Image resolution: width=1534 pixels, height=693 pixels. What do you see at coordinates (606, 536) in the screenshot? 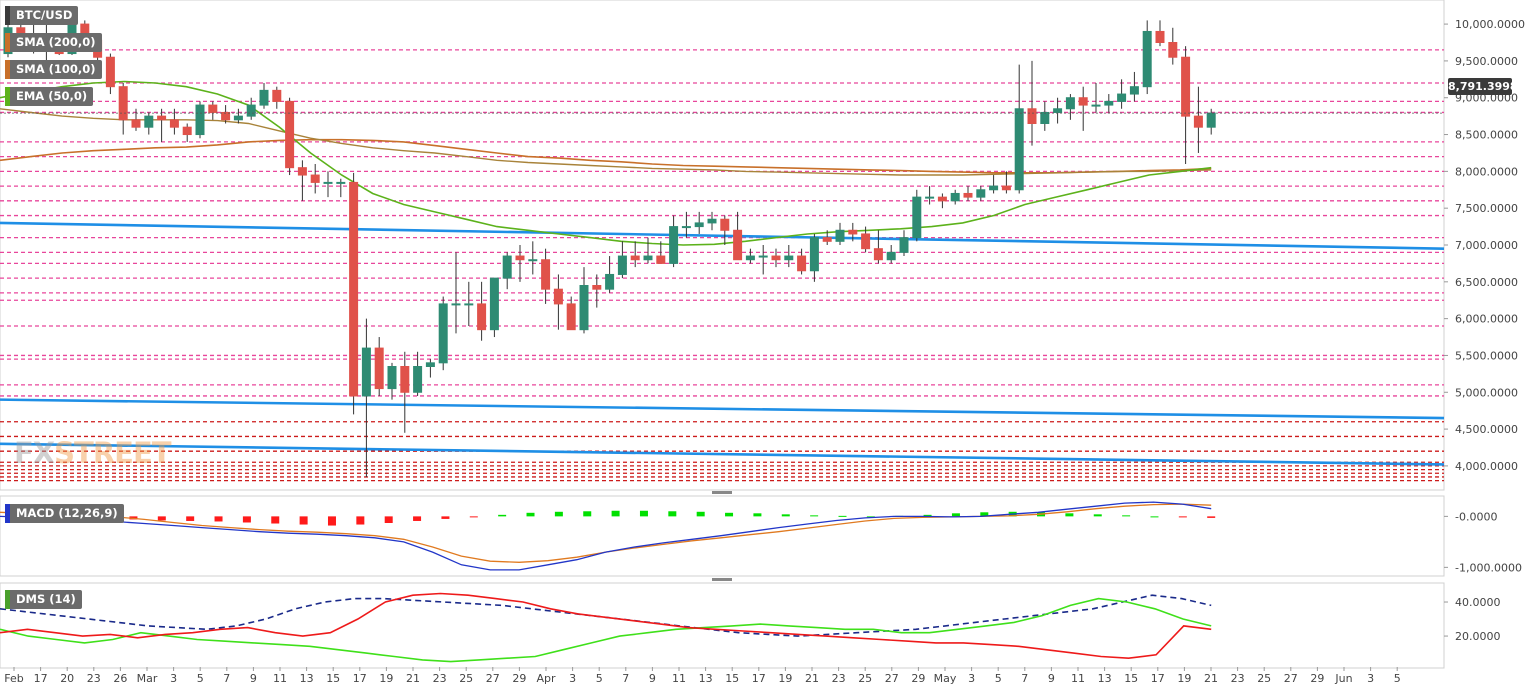
I see `macd-line` at bounding box center [606, 536].